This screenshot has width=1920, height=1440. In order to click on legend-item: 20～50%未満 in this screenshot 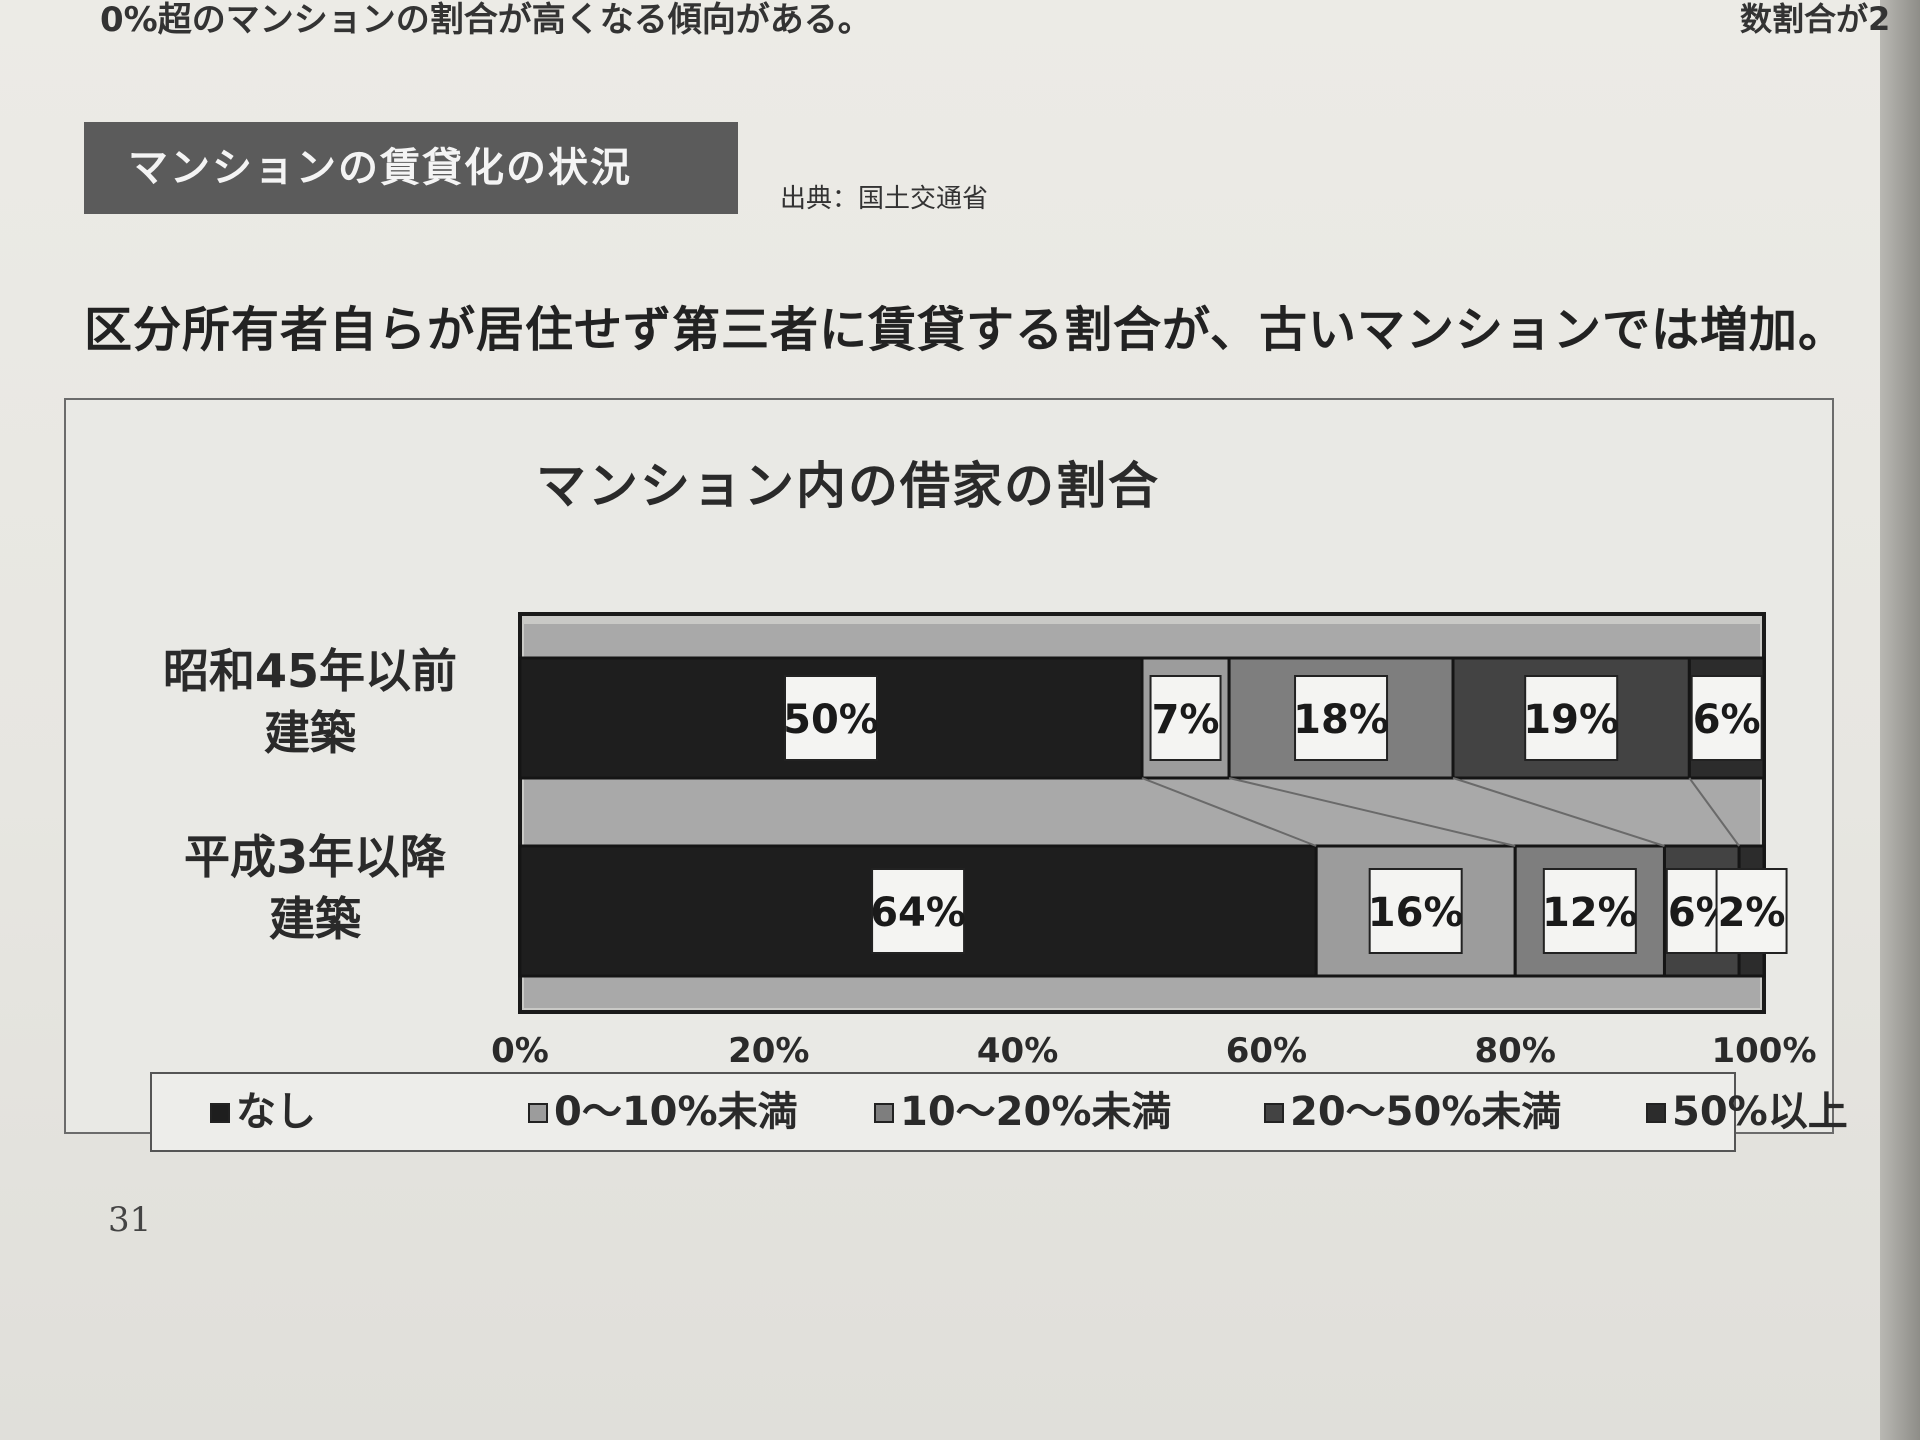, I will do `click(1412, 1112)`.